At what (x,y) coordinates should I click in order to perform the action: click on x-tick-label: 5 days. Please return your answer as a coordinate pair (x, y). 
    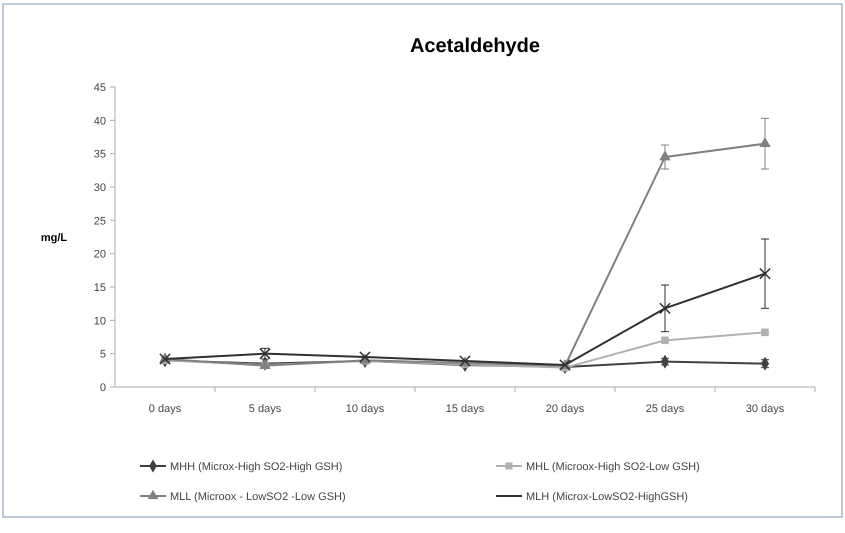
    Looking at the image, I should click on (265, 409).